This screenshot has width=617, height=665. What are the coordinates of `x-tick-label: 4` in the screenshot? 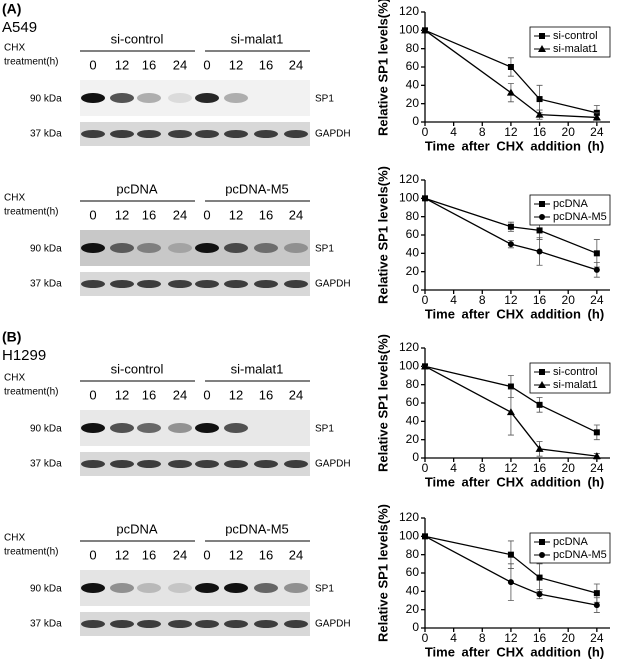 It's located at (453, 132).